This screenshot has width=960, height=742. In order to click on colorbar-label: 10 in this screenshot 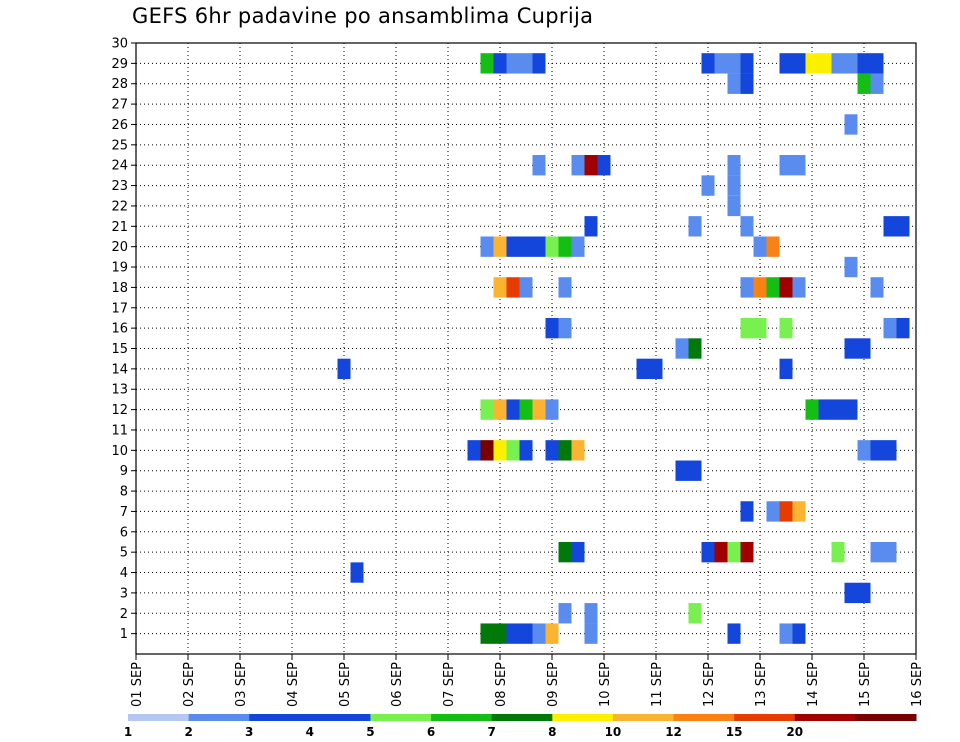, I will do `click(613, 732)`.